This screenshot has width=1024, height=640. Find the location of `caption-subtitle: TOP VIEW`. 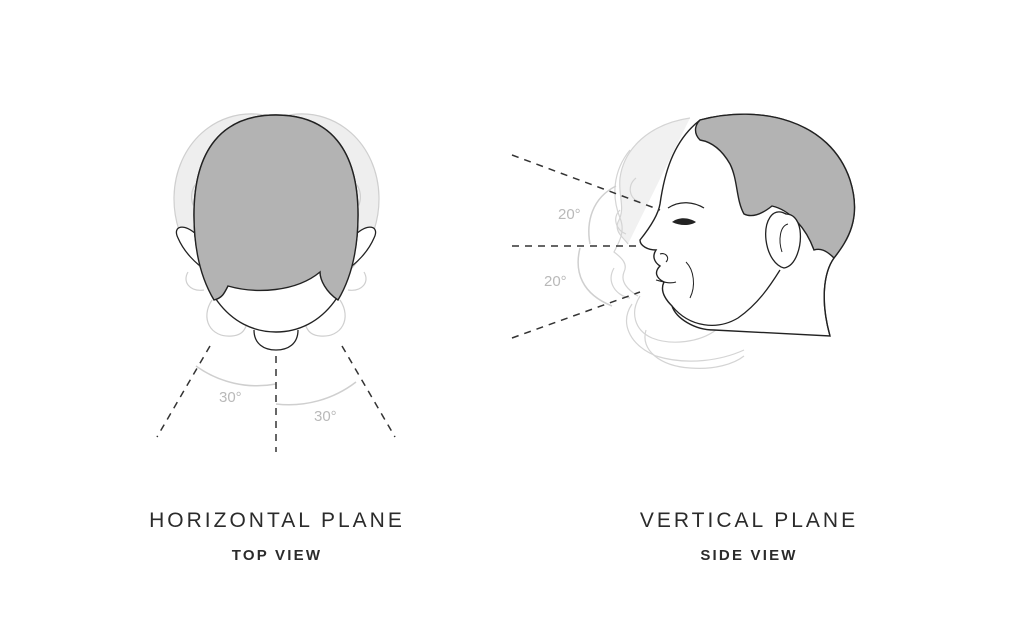

caption-subtitle: TOP VIEW is located at coordinates (277, 555).